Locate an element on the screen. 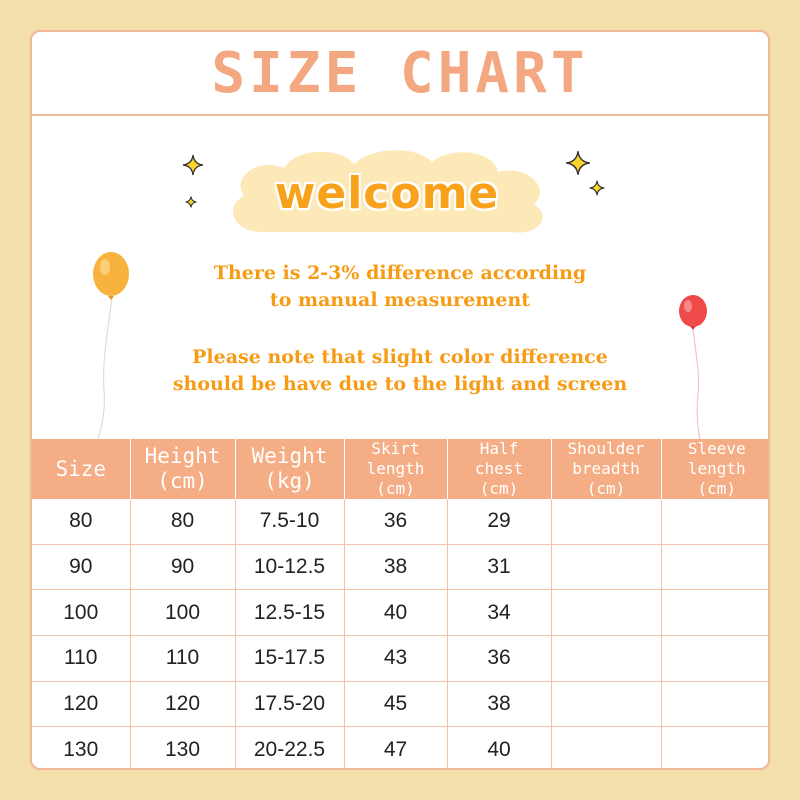 This screenshot has height=800, width=800. note-line: to manual measurement is located at coordinates (400, 300).